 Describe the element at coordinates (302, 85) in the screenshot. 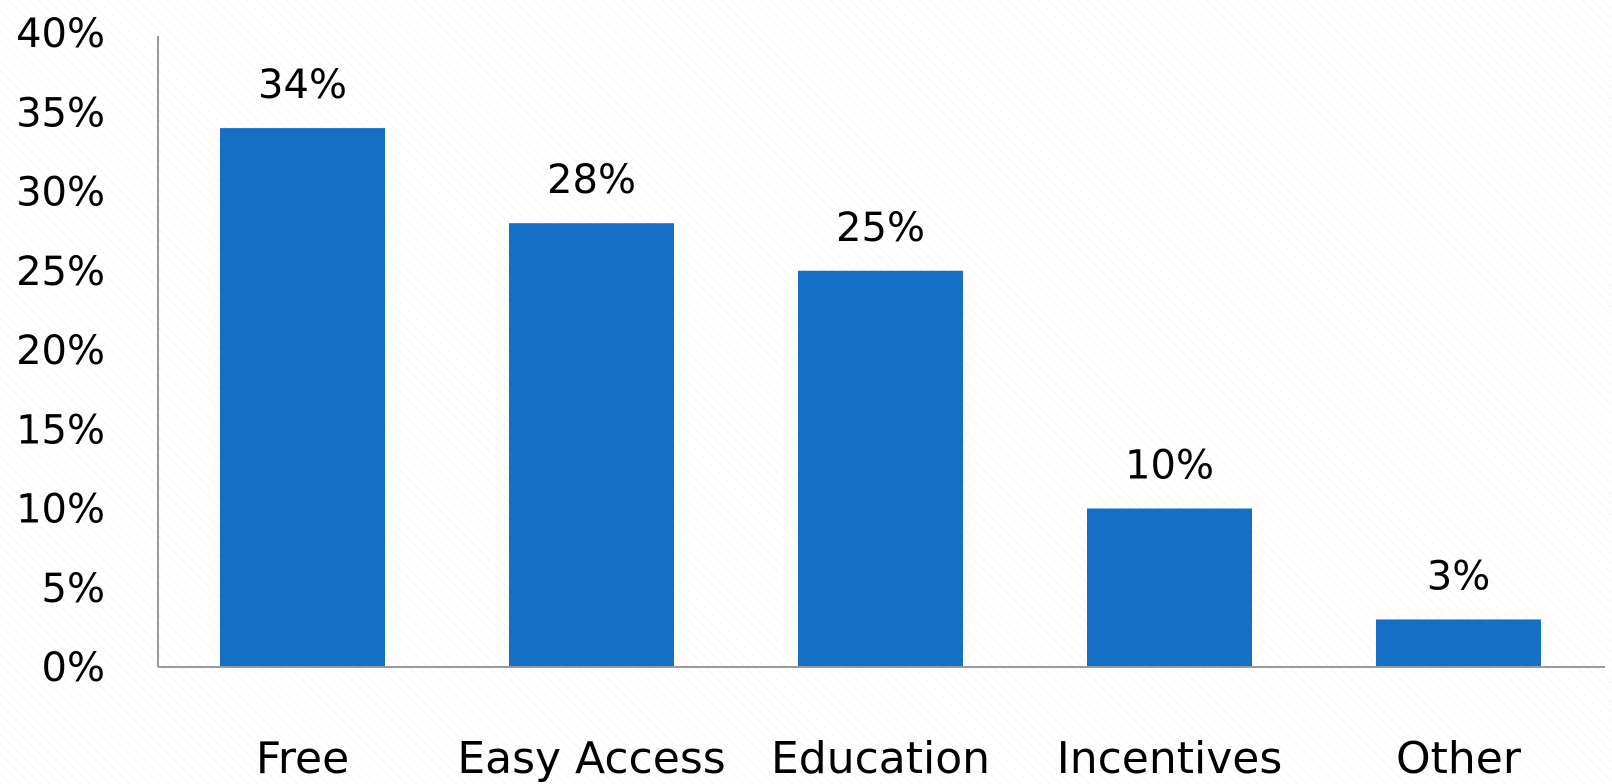

I see `data-label: 34%` at that location.